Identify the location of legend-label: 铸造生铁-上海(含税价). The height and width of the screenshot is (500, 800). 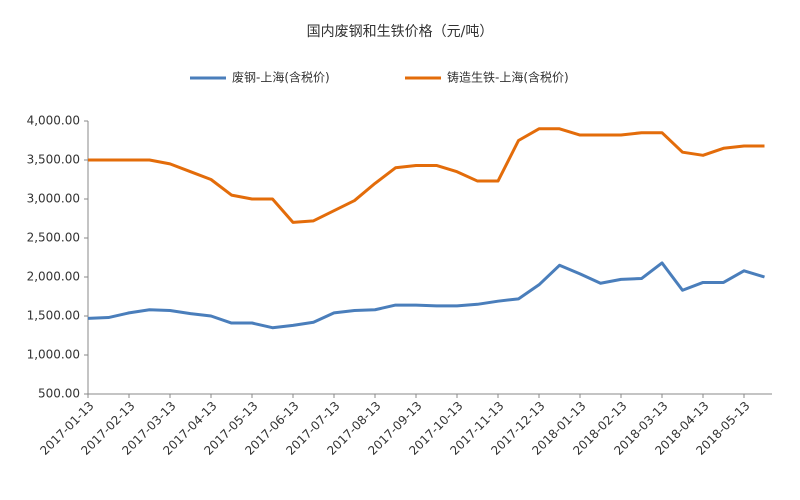
(508, 77).